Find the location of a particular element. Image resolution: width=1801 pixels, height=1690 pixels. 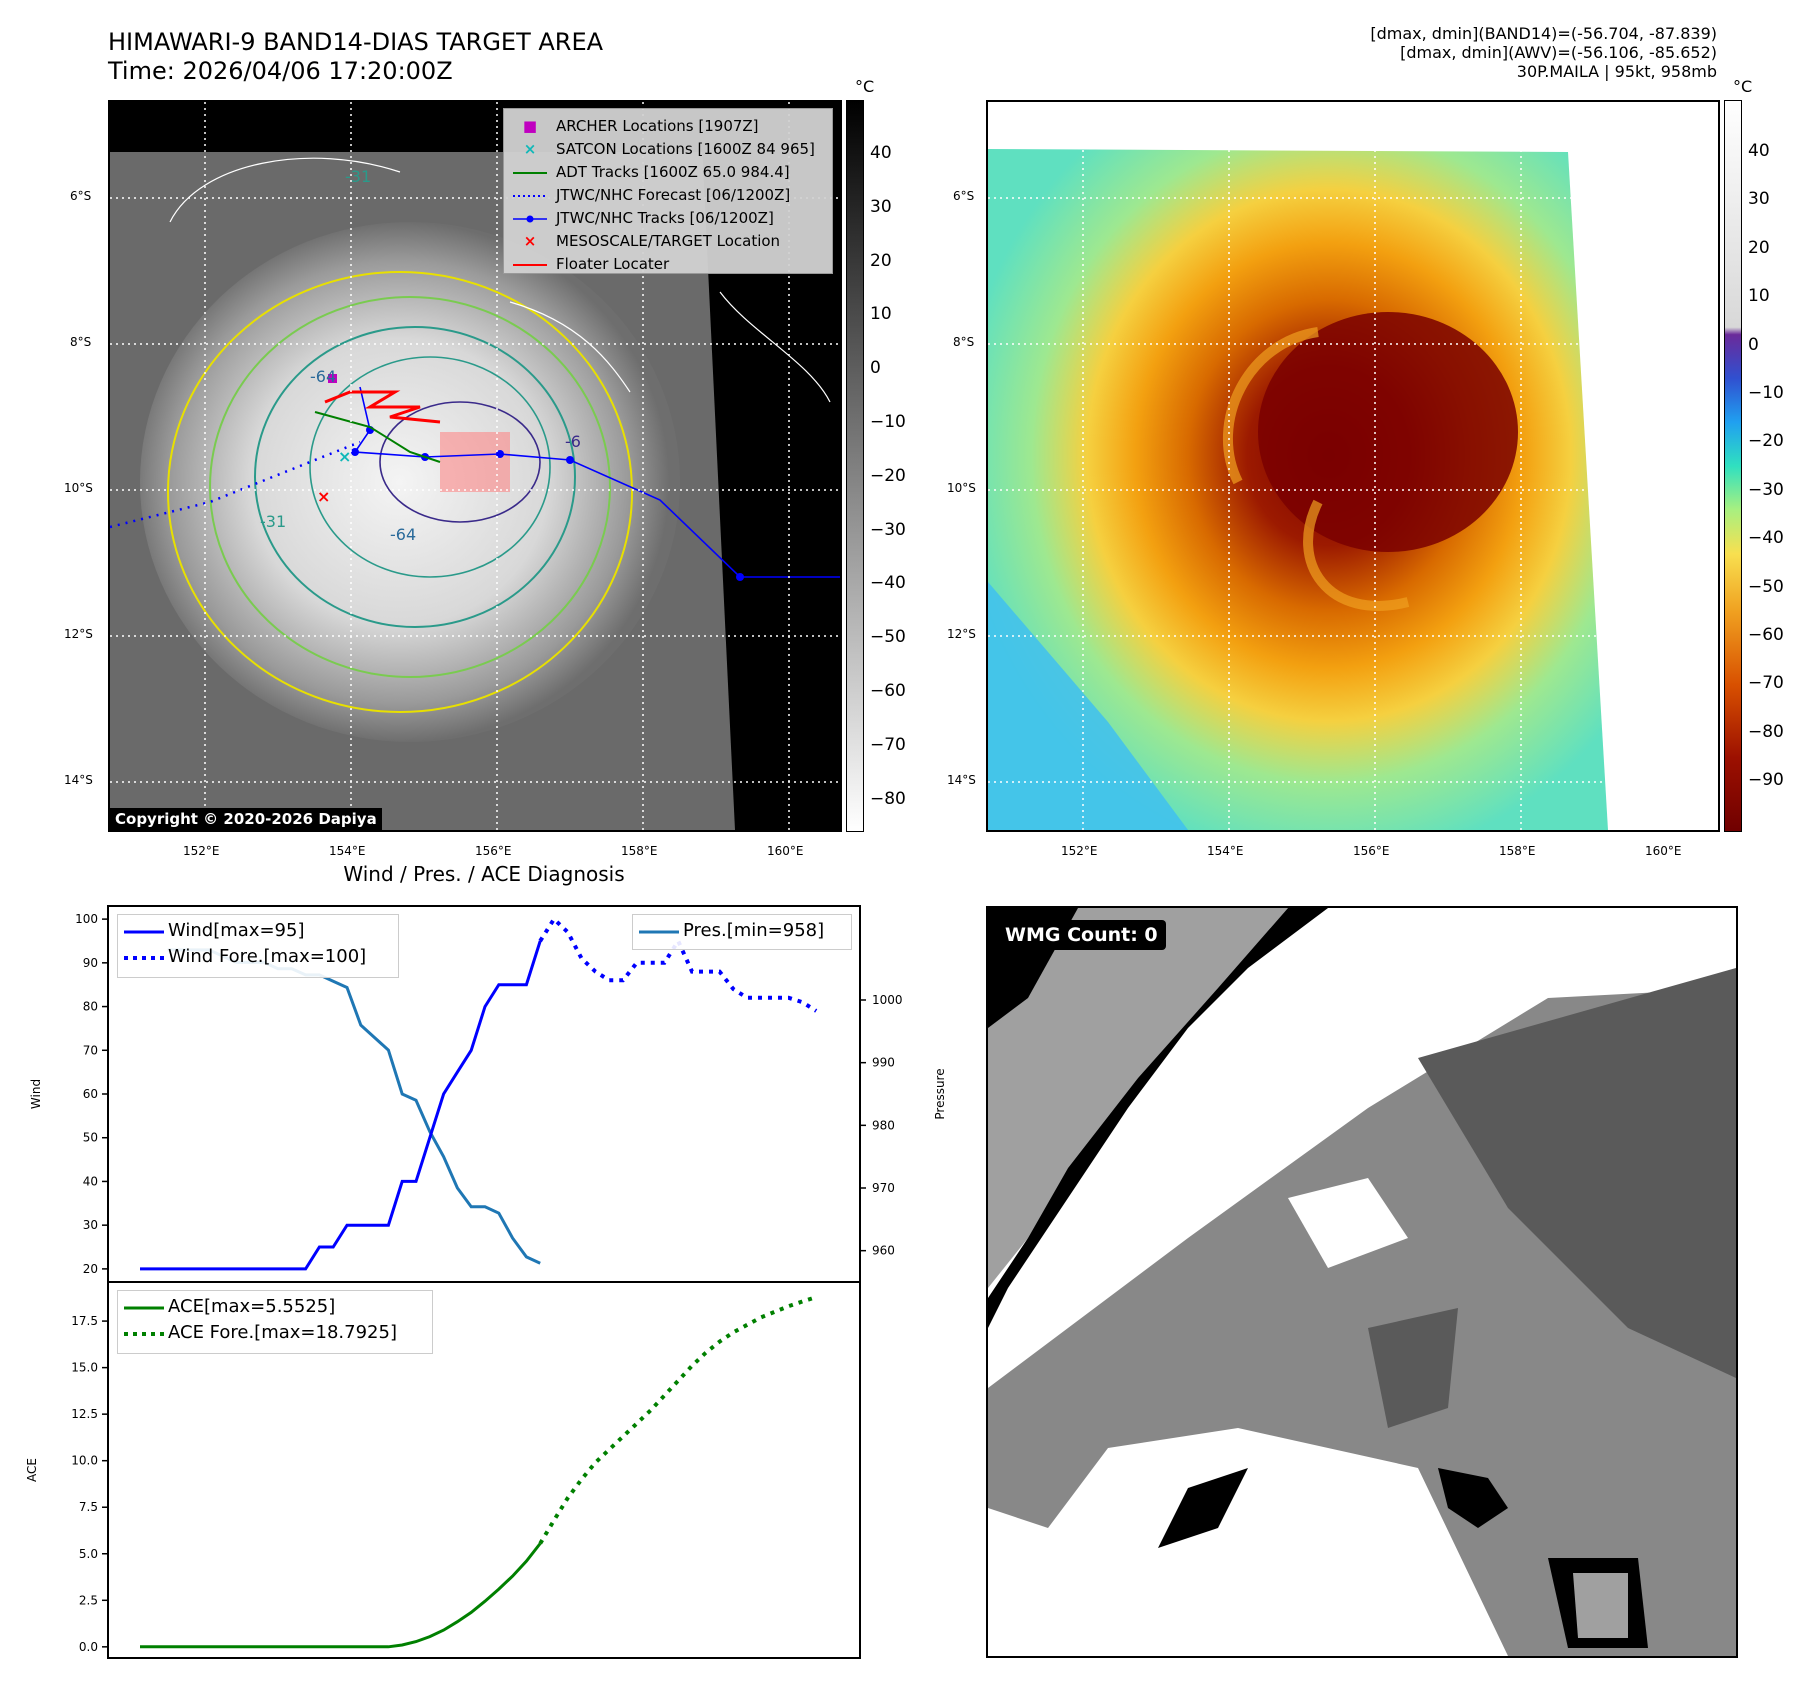

legend-item-jtwc-forecast: JTWC/NHC Forecast [06/1200Z] is located at coordinates (667, 195).